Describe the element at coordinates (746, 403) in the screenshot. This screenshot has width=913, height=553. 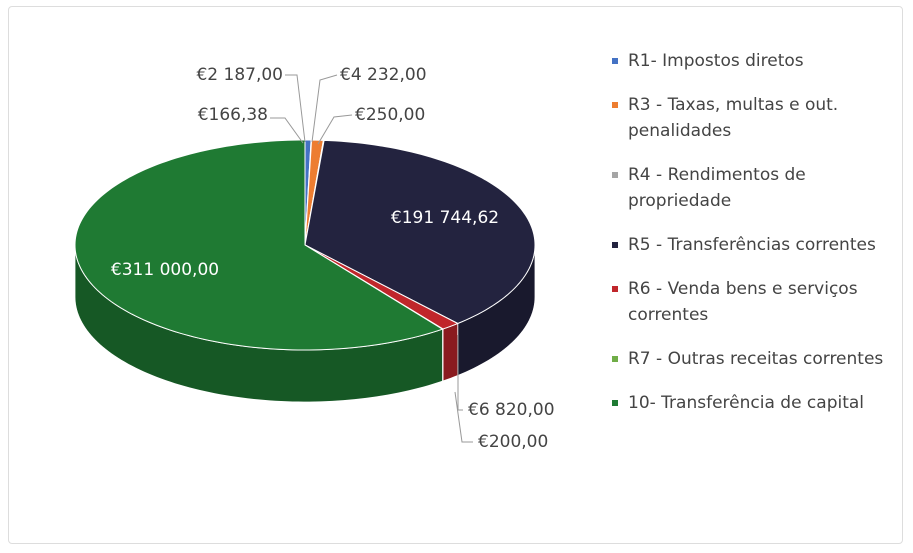
I see `legend-label: 10- Transferência de capital` at that location.